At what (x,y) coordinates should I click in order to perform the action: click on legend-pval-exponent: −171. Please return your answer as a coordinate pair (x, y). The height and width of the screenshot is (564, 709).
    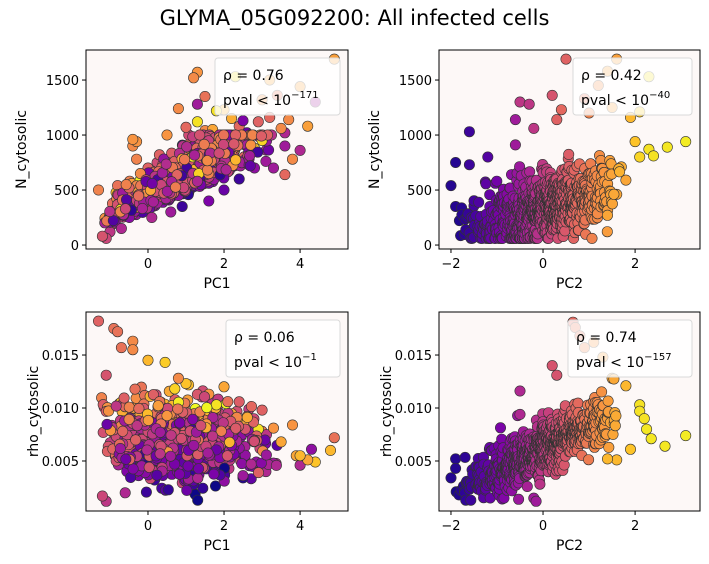
    Looking at the image, I should click on (304, 95).